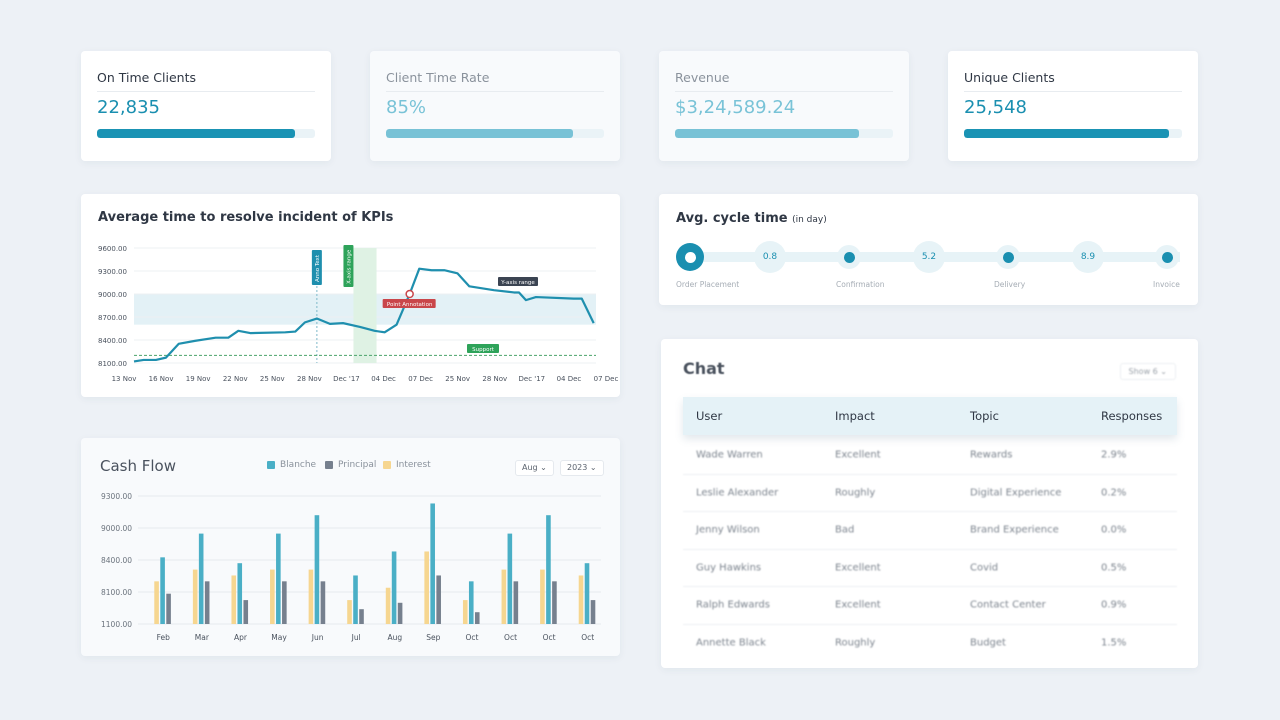  I want to click on table-row: Wade Warren Excellent Rewards 2.9%, so click(930, 456).